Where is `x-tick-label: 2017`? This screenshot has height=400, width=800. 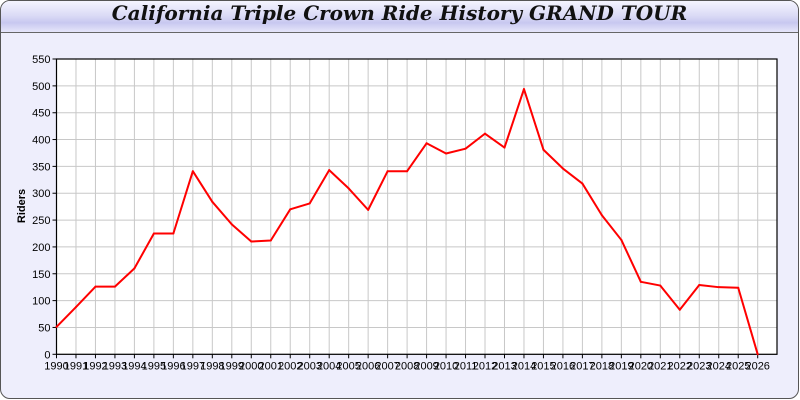
x-tick-label: 2017 is located at coordinates (582, 366).